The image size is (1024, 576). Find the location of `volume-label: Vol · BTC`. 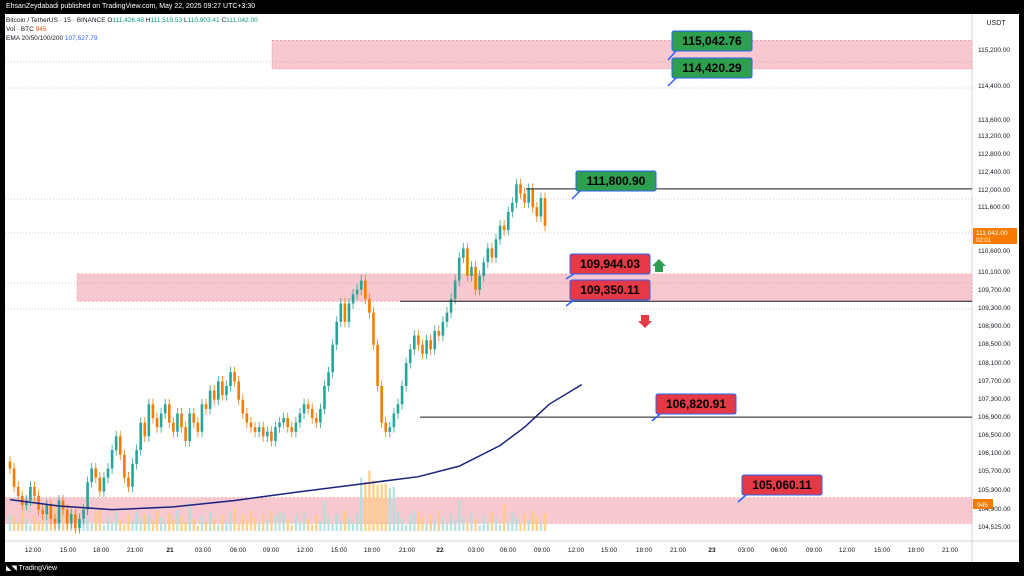

volume-label: Vol · BTC is located at coordinates (20, 29).